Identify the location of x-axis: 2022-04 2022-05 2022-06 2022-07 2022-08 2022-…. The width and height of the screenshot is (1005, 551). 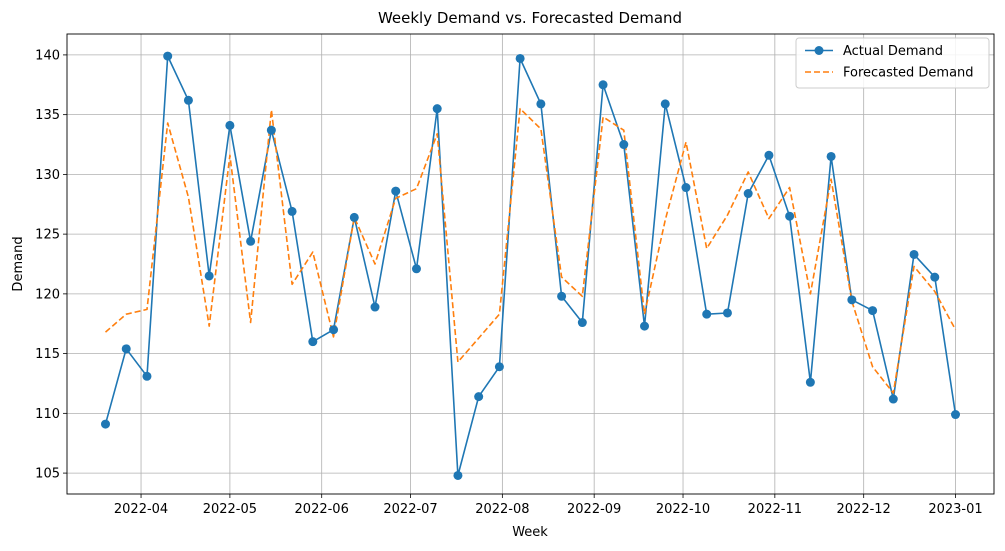
(548, 505).